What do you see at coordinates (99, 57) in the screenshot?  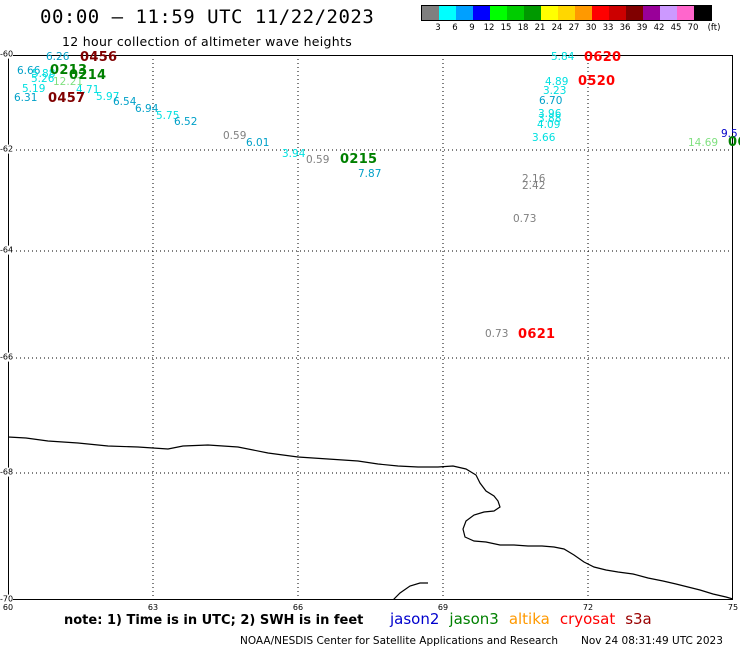 I see `pass-time-label: 0456` at bounding box center [99, 57].